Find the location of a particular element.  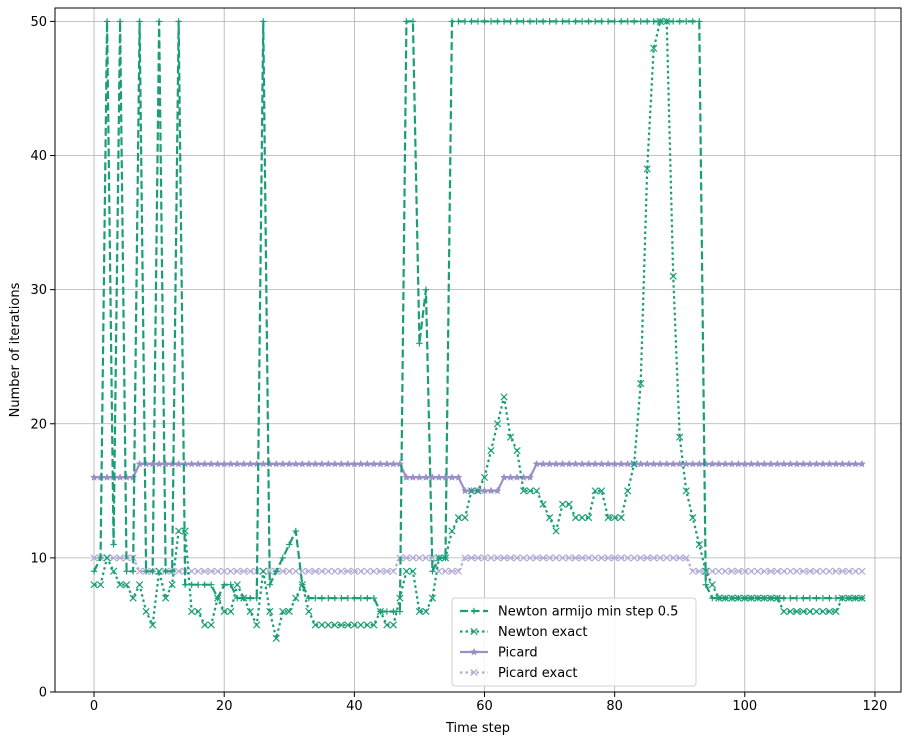

x-tick-label: 60 is located at coordinates (484, 706).